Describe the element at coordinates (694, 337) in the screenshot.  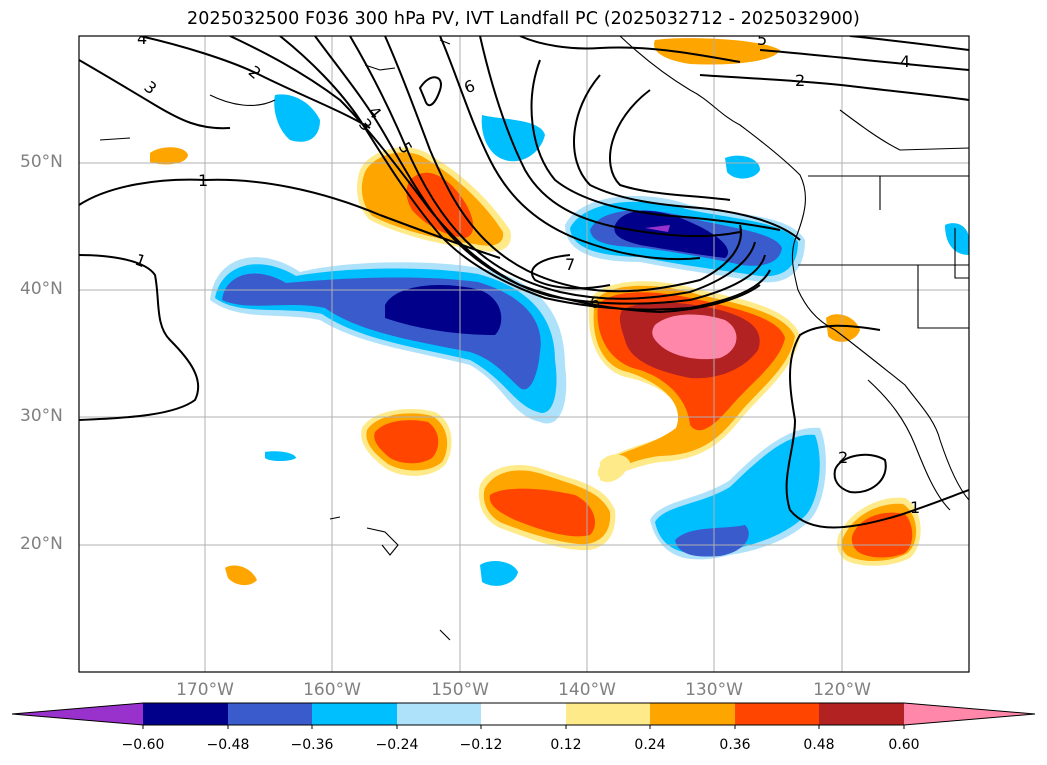
I see `positive-anomaly-east-max` at that location.